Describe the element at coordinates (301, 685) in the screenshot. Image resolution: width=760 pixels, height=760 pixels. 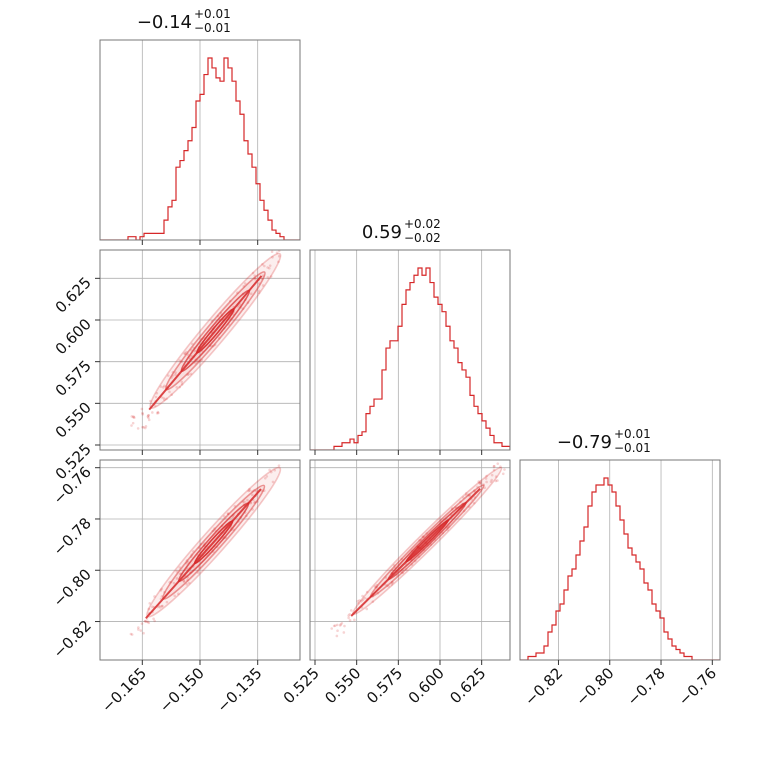
I see `x-tick-label: 0.525` at that location.